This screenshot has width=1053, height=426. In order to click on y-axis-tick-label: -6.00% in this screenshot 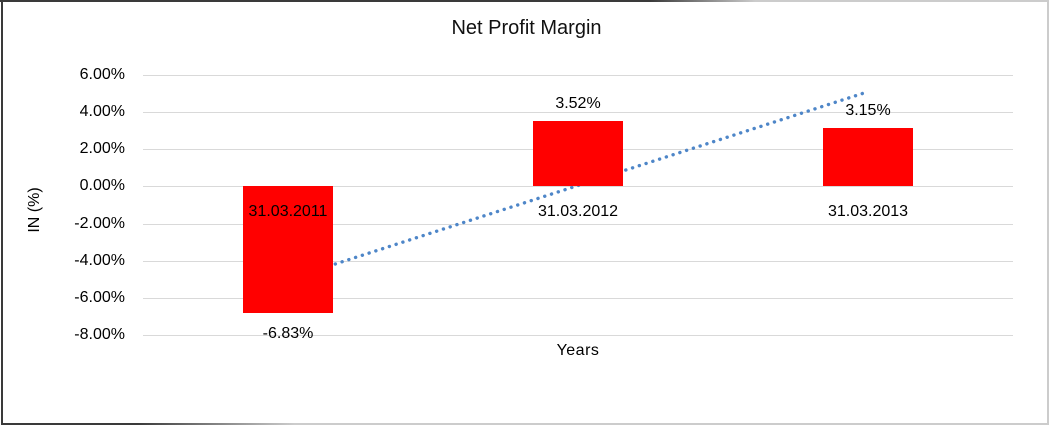, I will do `click(99, 297)`.